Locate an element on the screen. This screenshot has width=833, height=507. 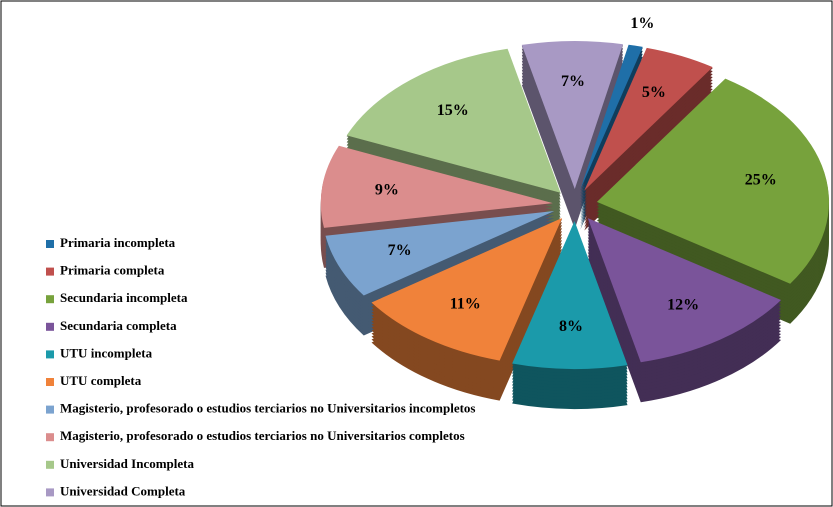
value-label: 11% is located at coordinates (465, 304).